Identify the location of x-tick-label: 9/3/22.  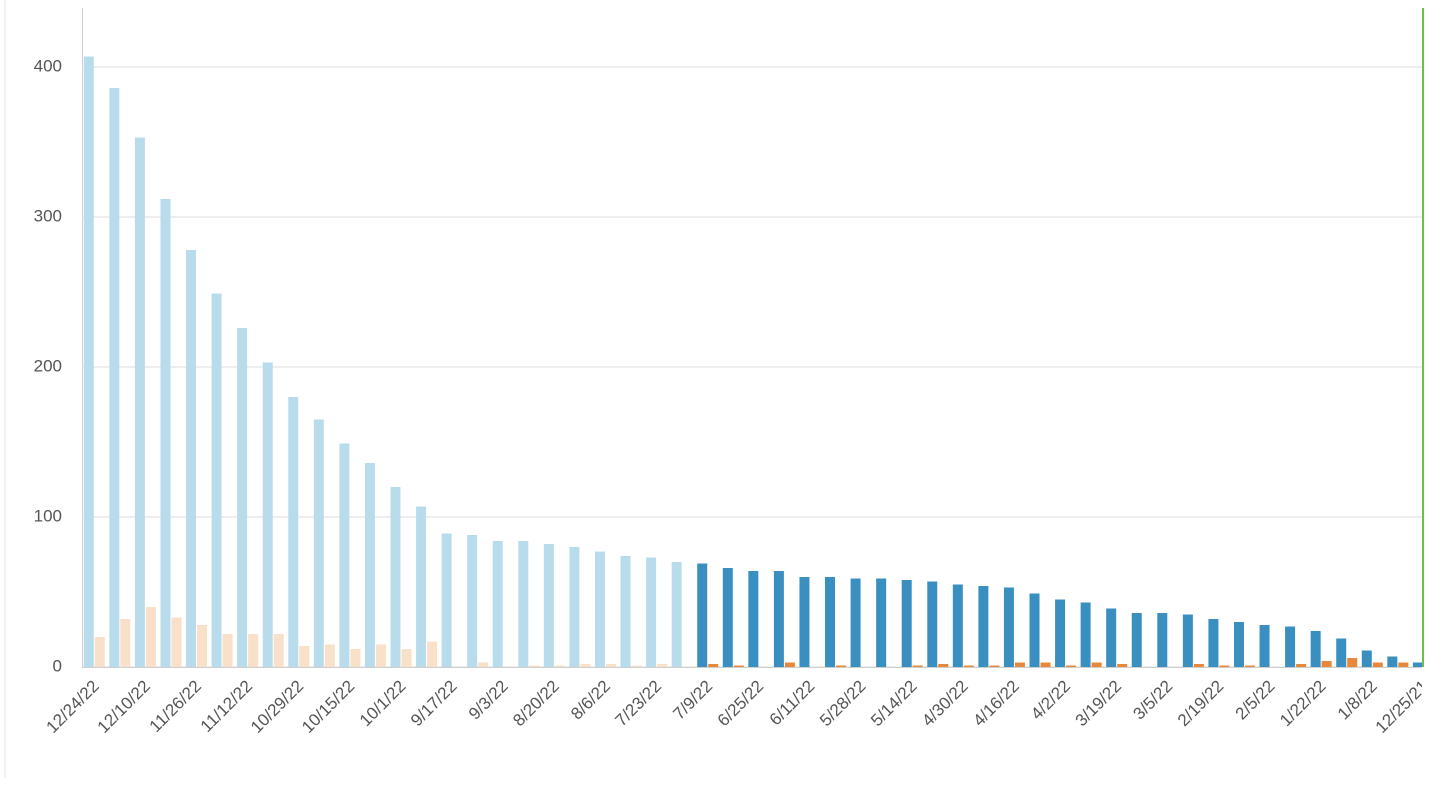
(488, 700).